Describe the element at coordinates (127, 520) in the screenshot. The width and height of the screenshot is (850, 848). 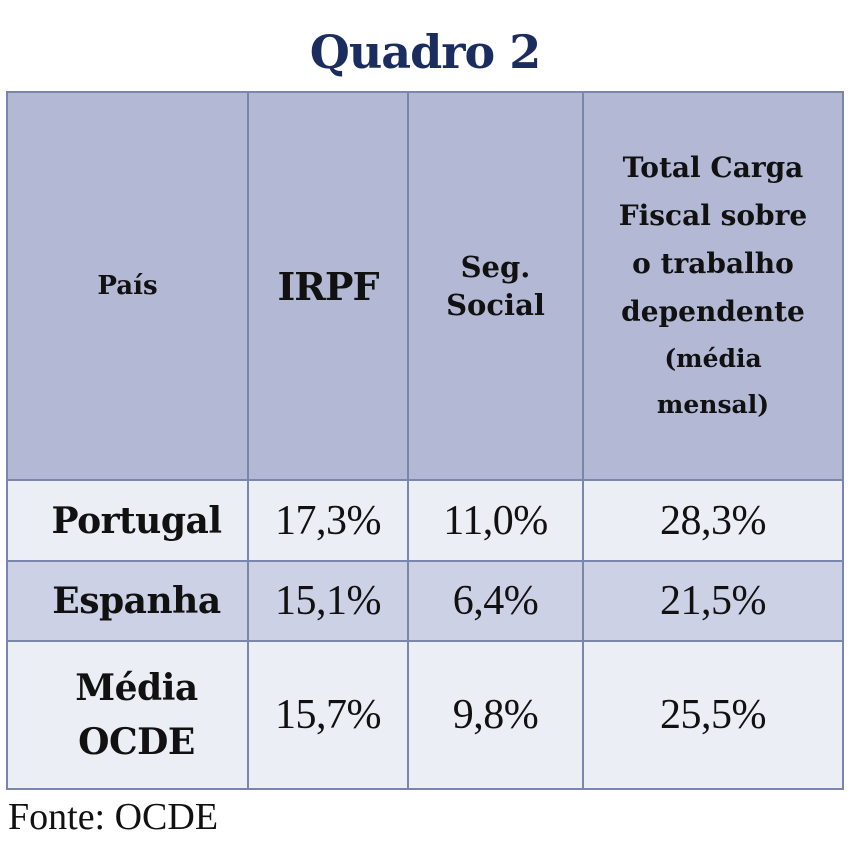
I see `country-cell: Portugal` at that location.